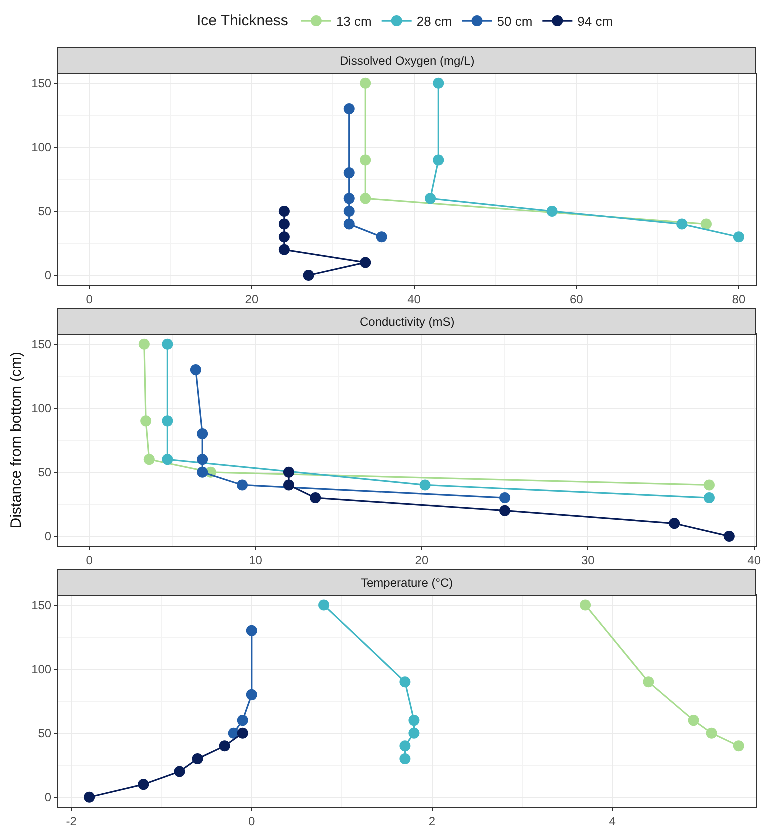 The image size is (767, 834). Describe the element at coordinates (612, 821) in the screenshot. I see `x-tick-label: 4` at that location.